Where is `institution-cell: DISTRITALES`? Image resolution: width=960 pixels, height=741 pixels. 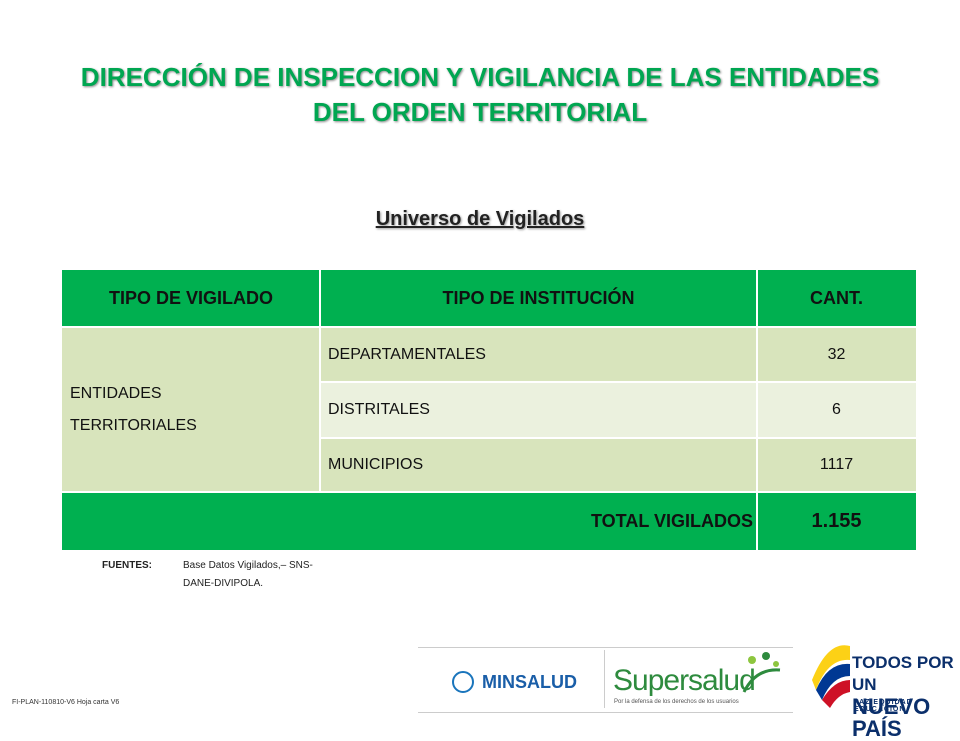 institution-cell: DISTRITALES is located at coordinates (538, 410).